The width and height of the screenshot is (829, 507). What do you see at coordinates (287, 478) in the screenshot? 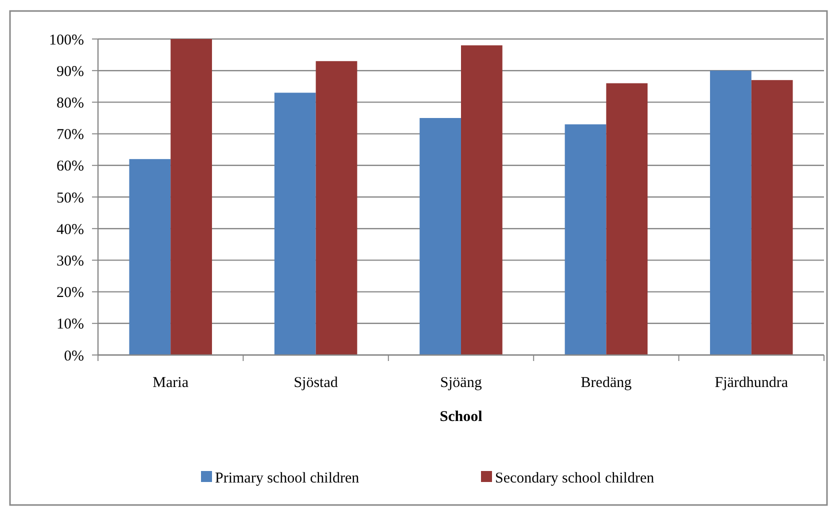
I see `legend-label: Primary school children` at bounding box center [287, 478].